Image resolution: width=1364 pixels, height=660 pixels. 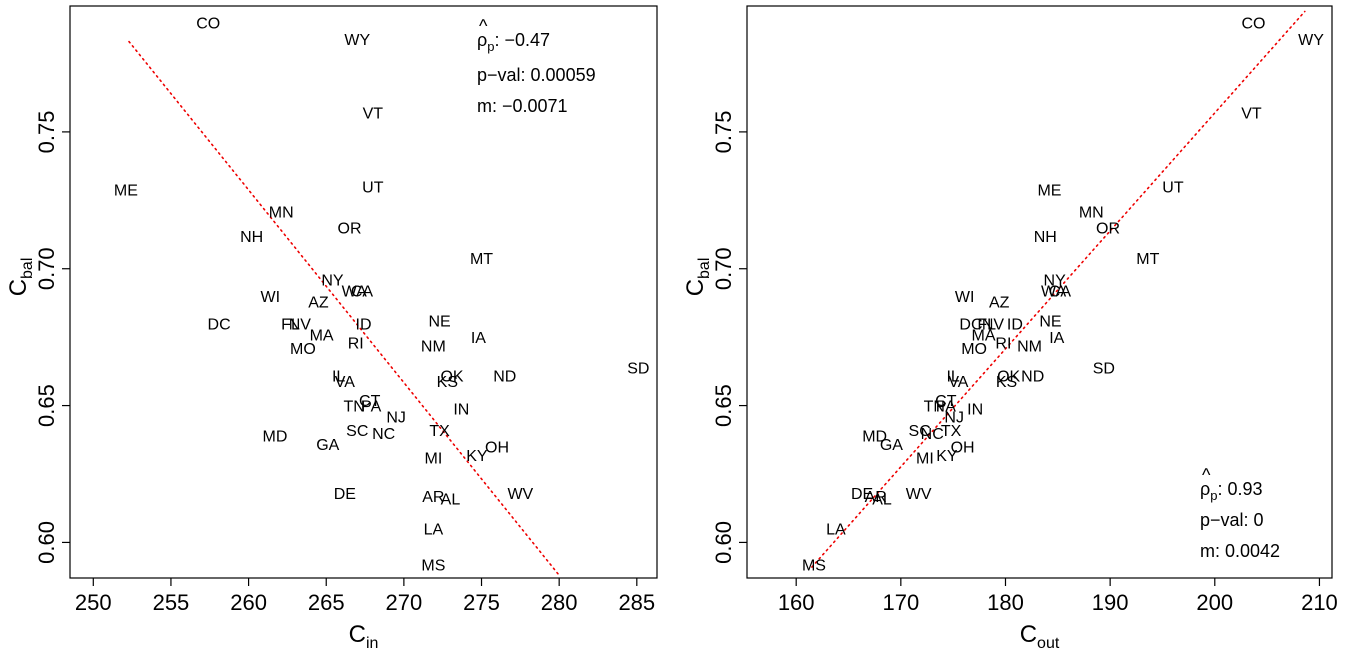 I want to click on point-label-wa: WA, so click(x=1054, y=292).